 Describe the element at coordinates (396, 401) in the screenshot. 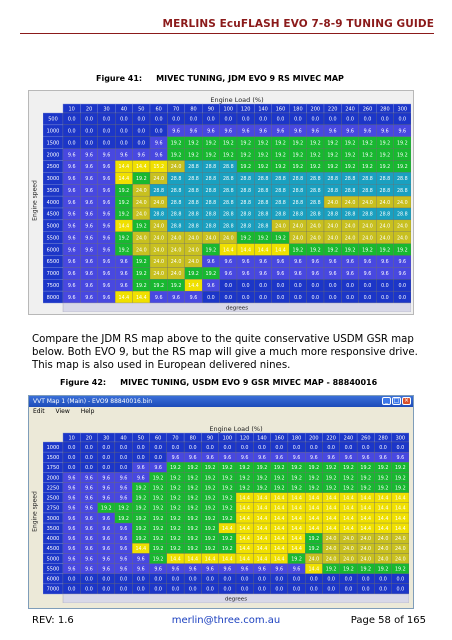

I see `maximize-icon: □` at that location.